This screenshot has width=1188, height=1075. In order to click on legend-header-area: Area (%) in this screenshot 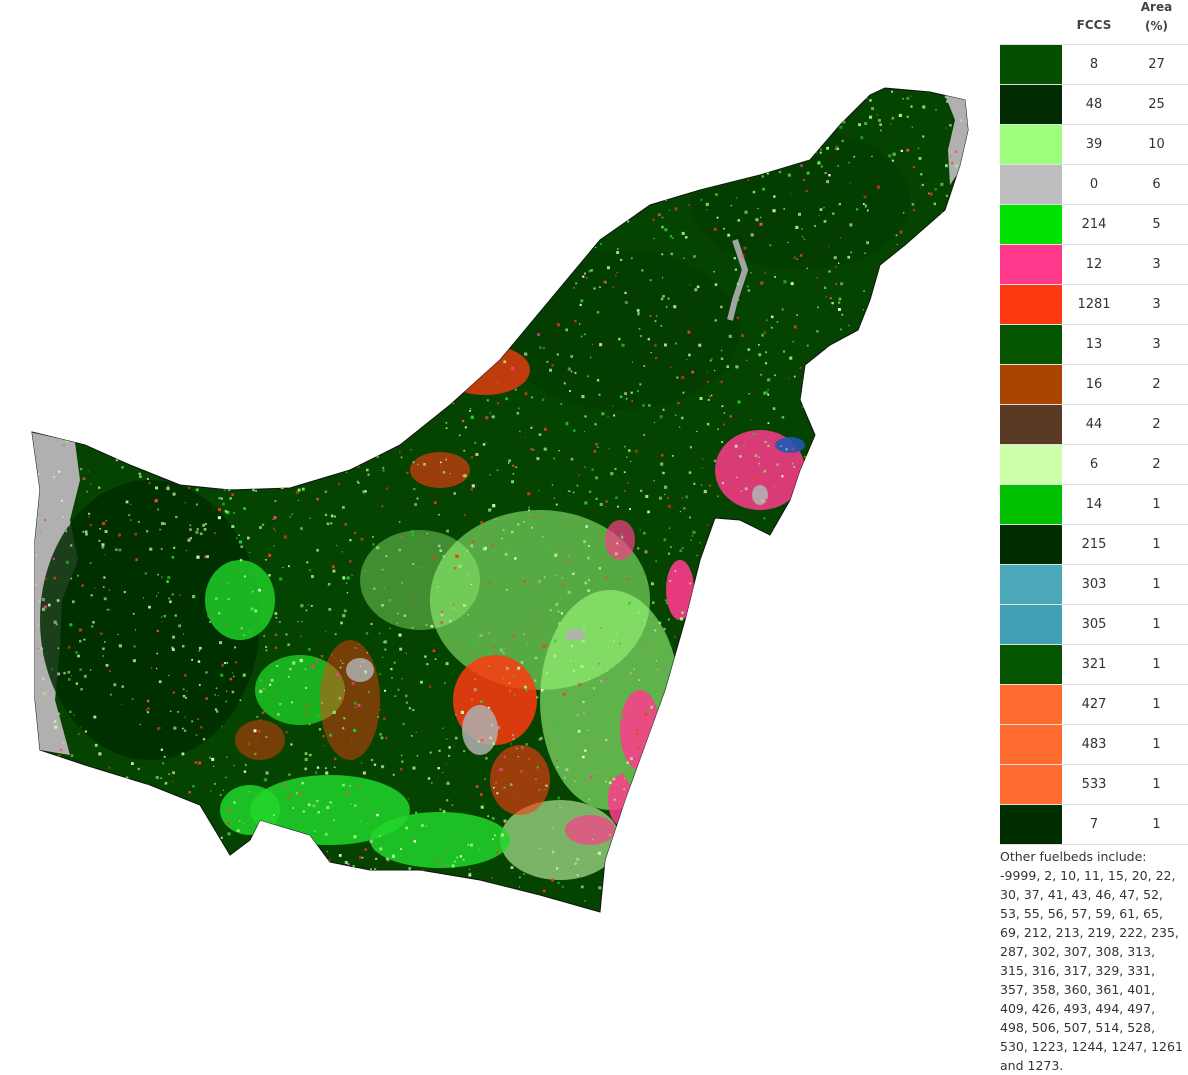, I will do `click(1156, 18)`.